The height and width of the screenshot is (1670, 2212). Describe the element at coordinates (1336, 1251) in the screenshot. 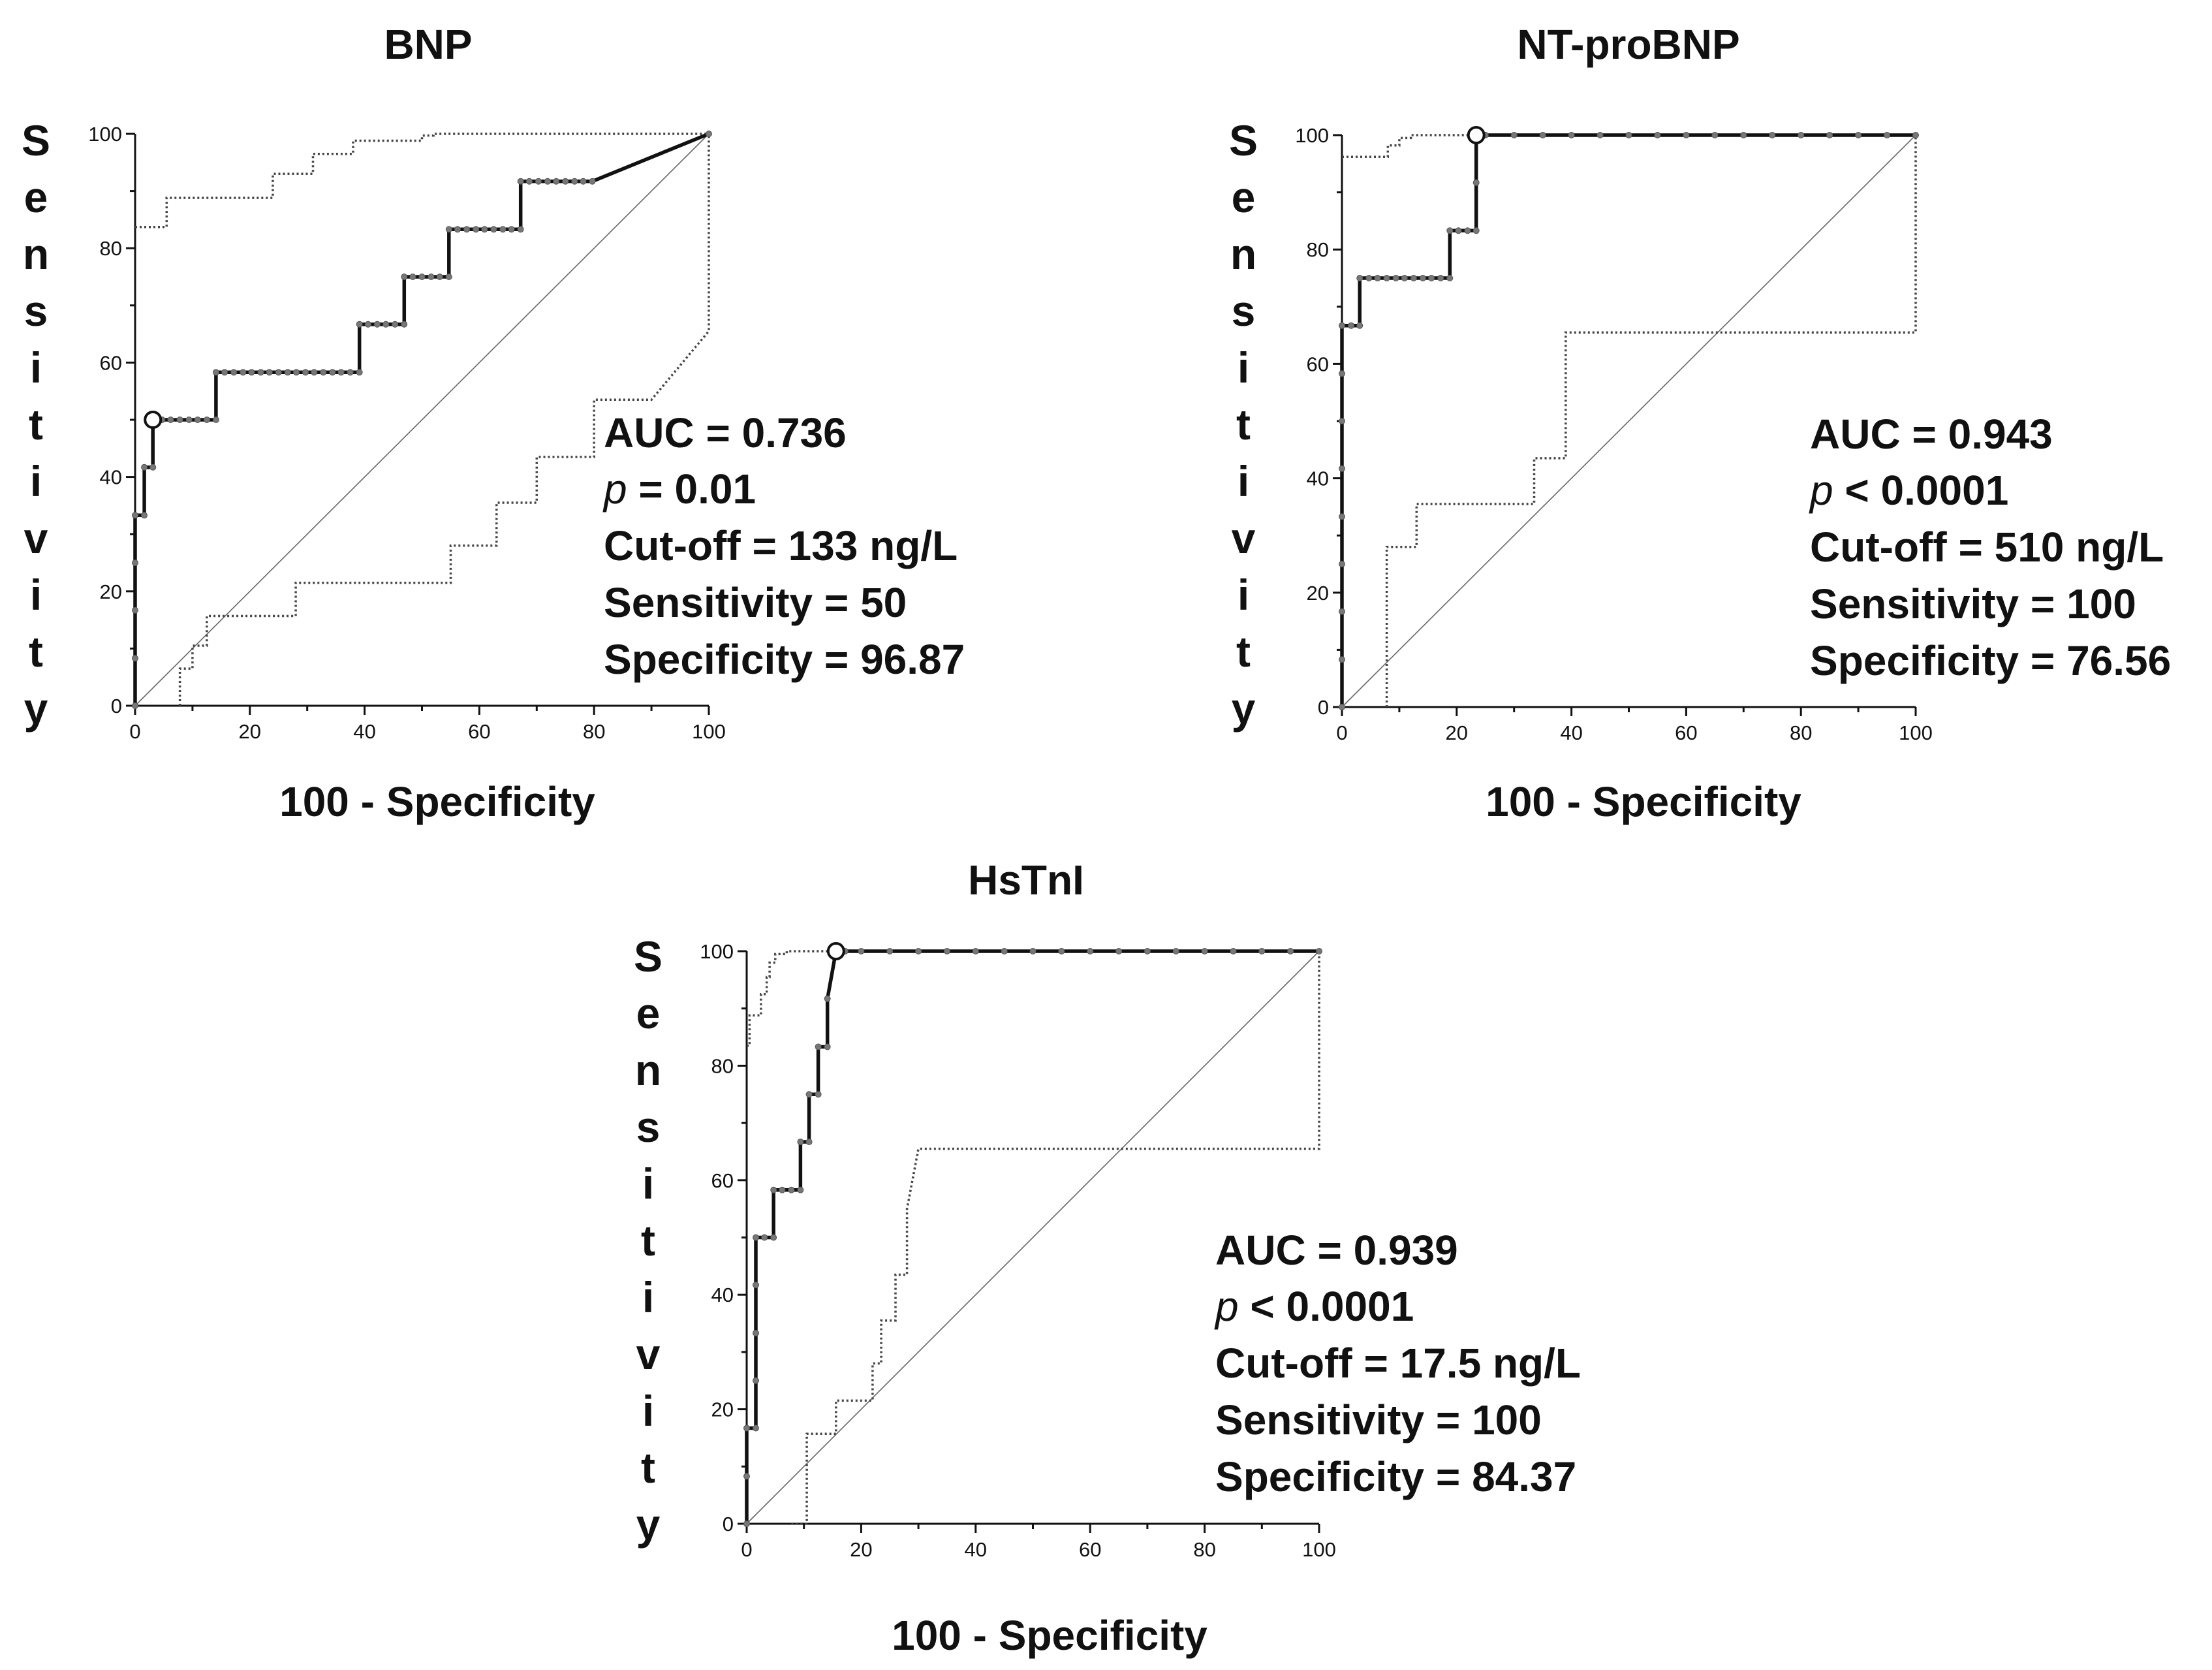

I see `auc-text: AUC = 0.939` at that location.